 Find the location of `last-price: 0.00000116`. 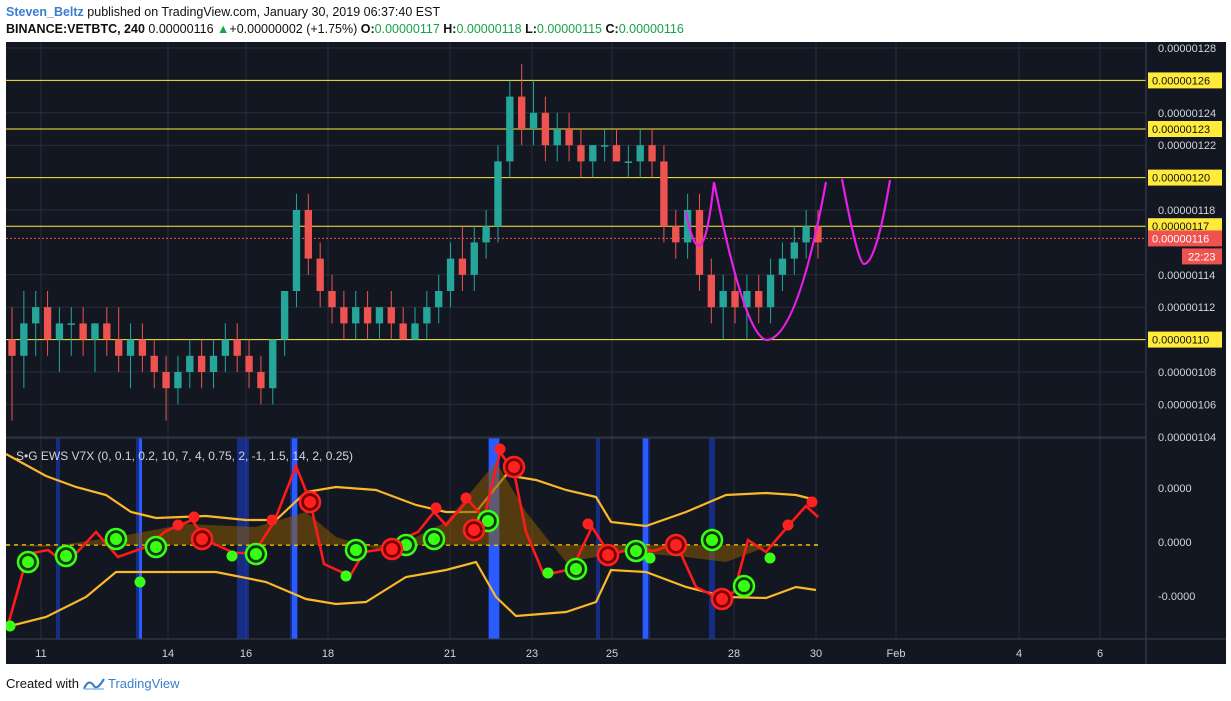

last-price: 0.00000116 is located at coordinates (181, 29).